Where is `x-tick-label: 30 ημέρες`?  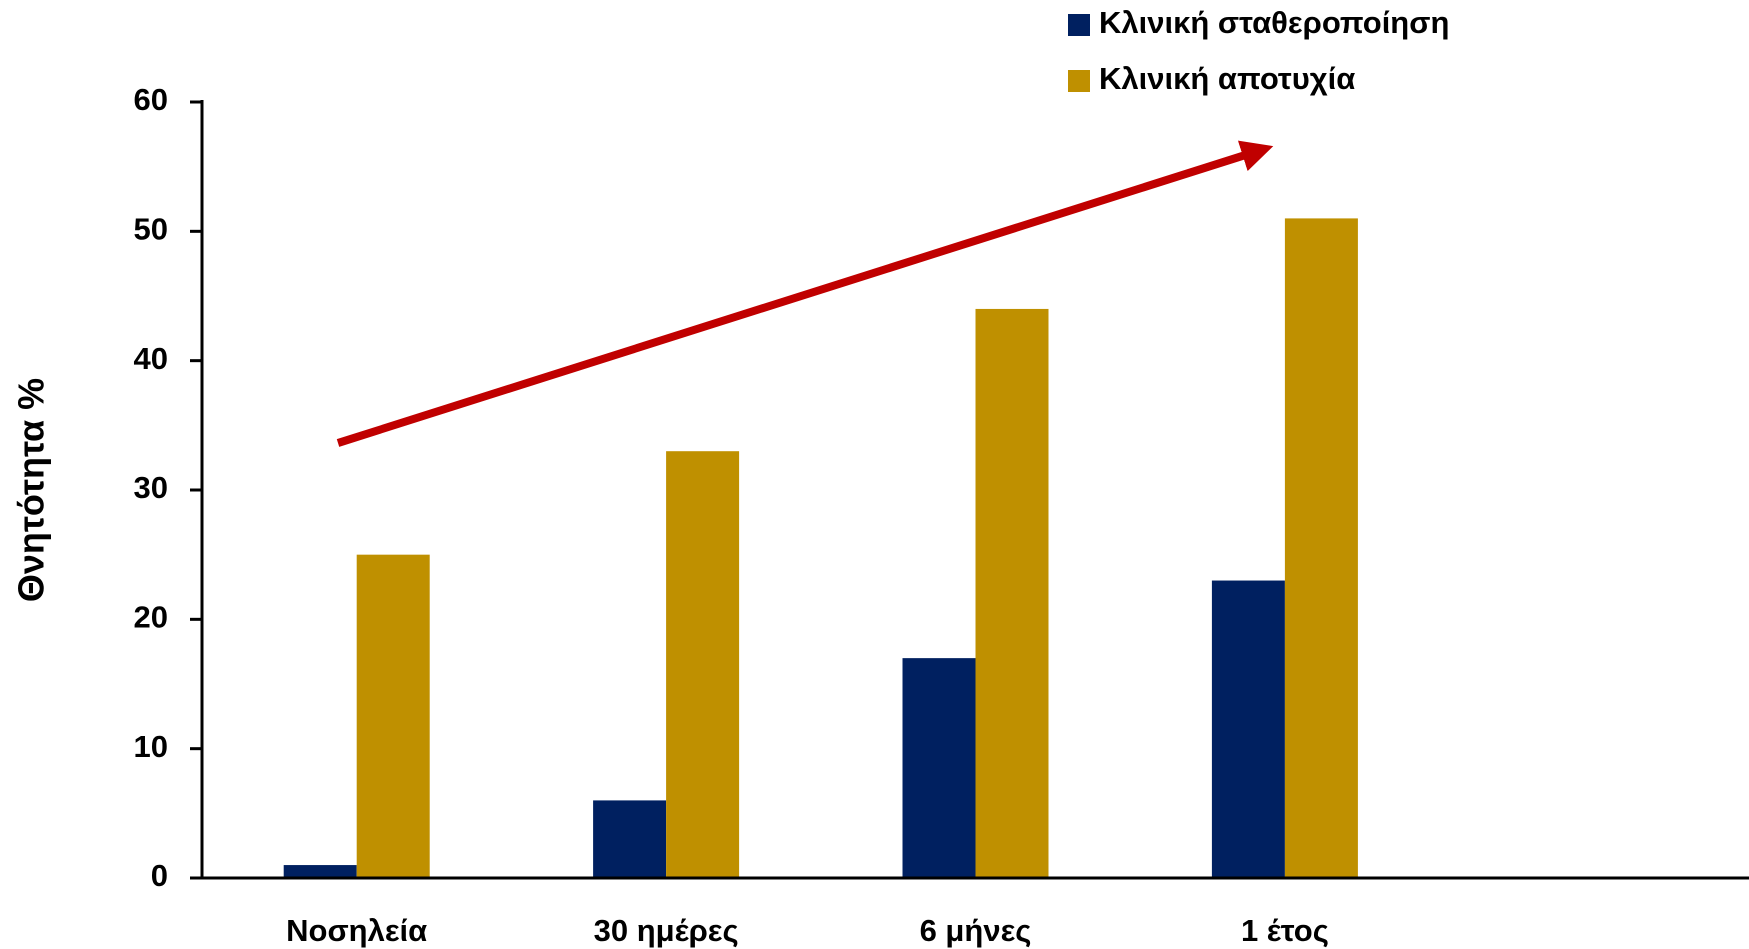 x-tick-label: 30 ημέρες is located at coordinates (666, 930).